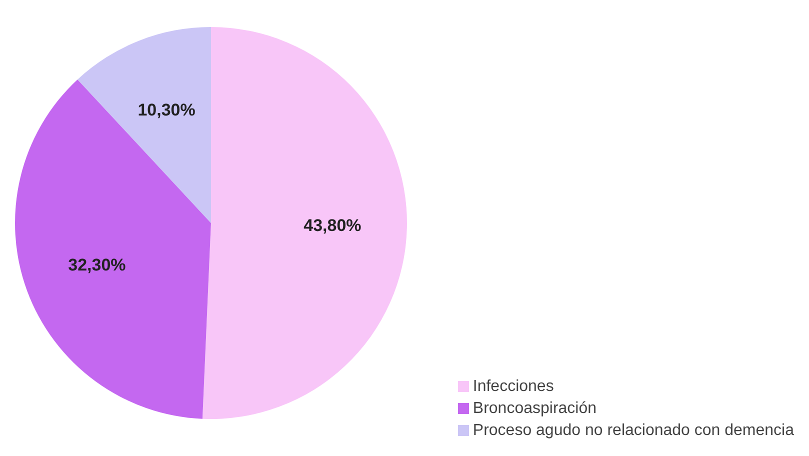 This screenshot has height=456, width=809. I want to click on legend-label: Proceso agudo no relacionado con demencia, so click(633, 430).